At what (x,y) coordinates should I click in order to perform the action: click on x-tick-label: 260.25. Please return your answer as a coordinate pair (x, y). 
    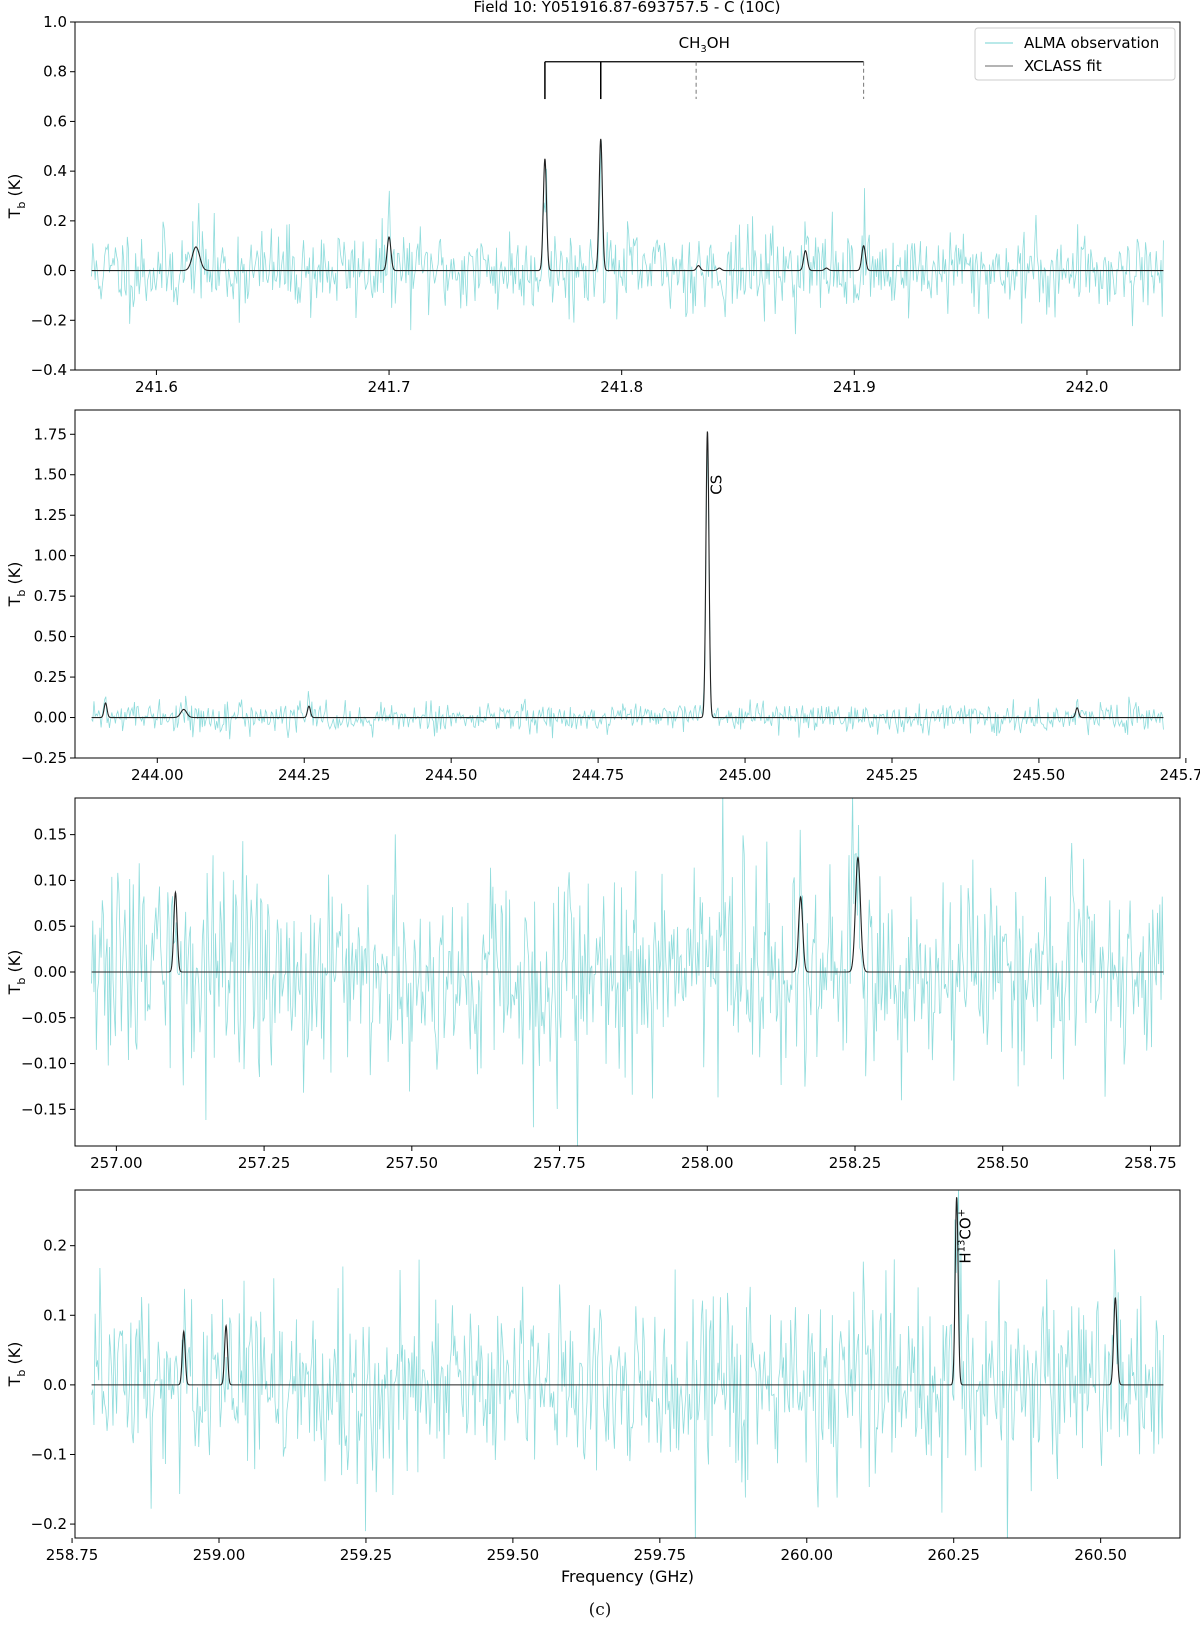
    Looking at the image, I should click on (953, 1555).